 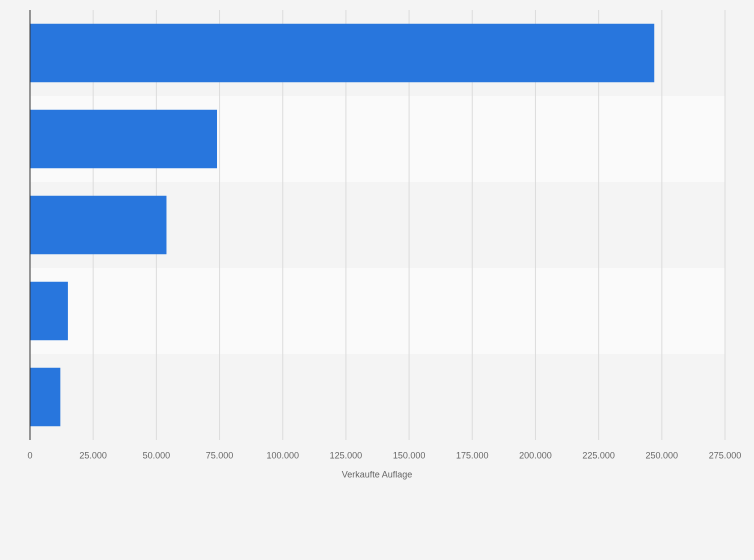 I want to click on x-tick-label: 50.000, so click(x=157, y=455).